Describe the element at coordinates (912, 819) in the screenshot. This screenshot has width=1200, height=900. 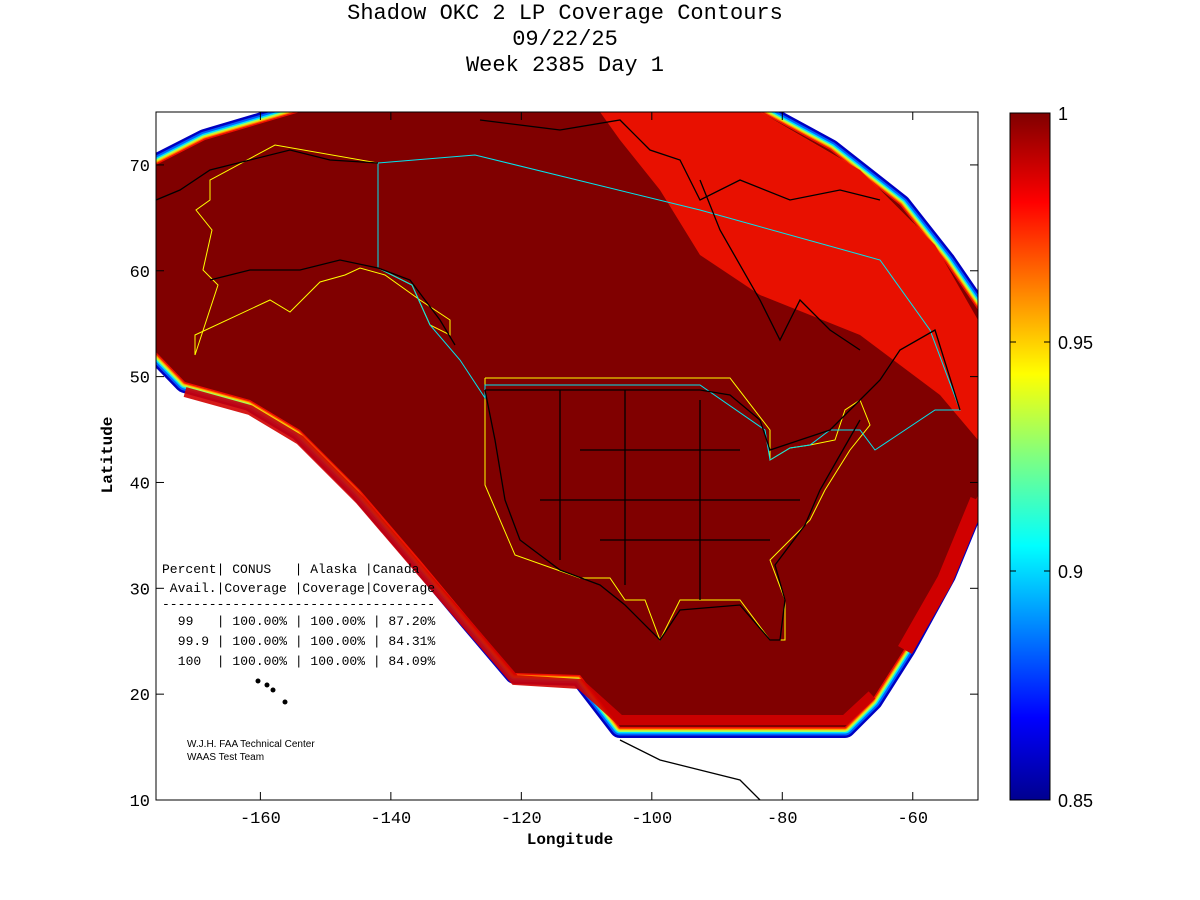
I see `x-tick-label: -60` at that location.